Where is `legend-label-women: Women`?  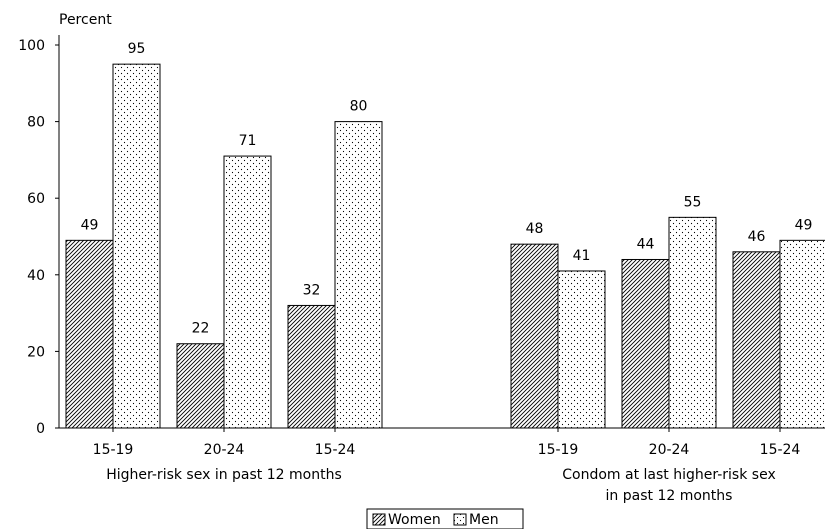
legend-label-women: Women is located at coordinates (414, 520).